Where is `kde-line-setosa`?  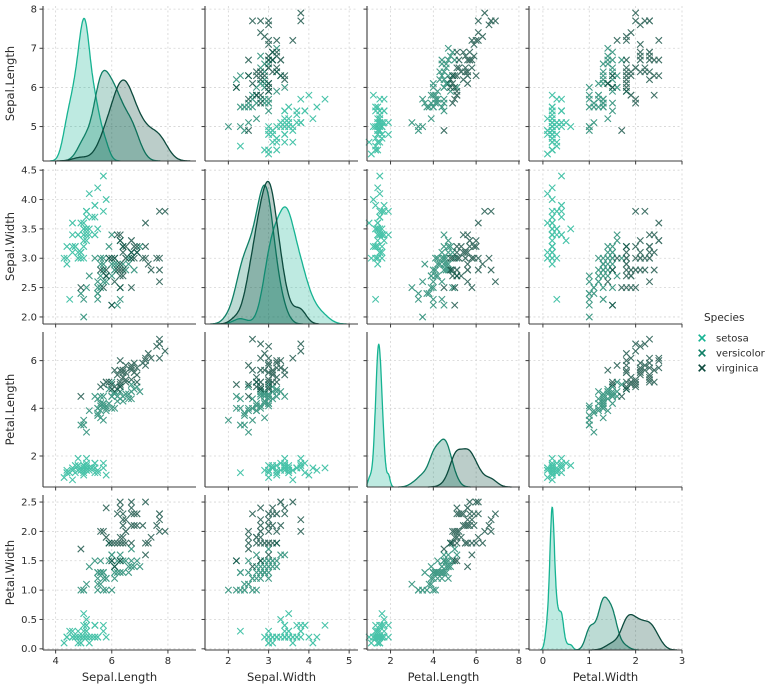 kde-line-setosa is located at coordinates (380, 415).